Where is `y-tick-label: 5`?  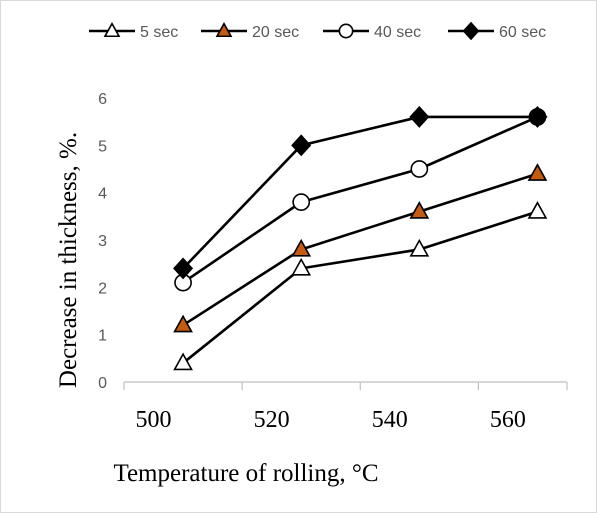
y-tick-label: 5 is located at coordinates (102, 146).